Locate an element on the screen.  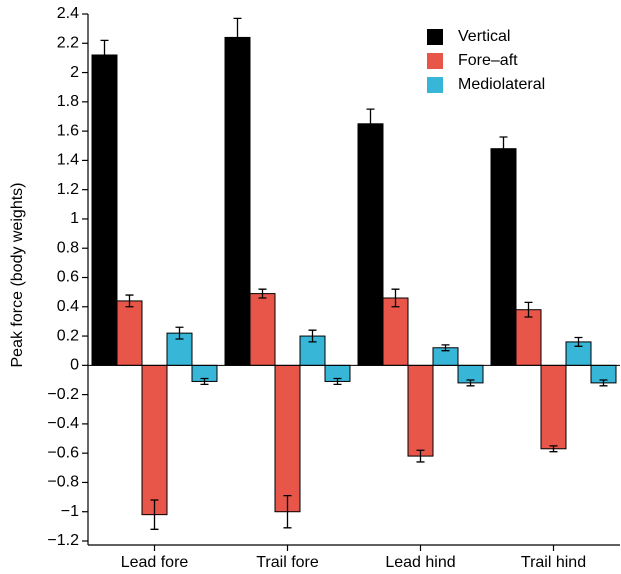
x-tick-label: Lead fore is located at coordinates (155, 561).